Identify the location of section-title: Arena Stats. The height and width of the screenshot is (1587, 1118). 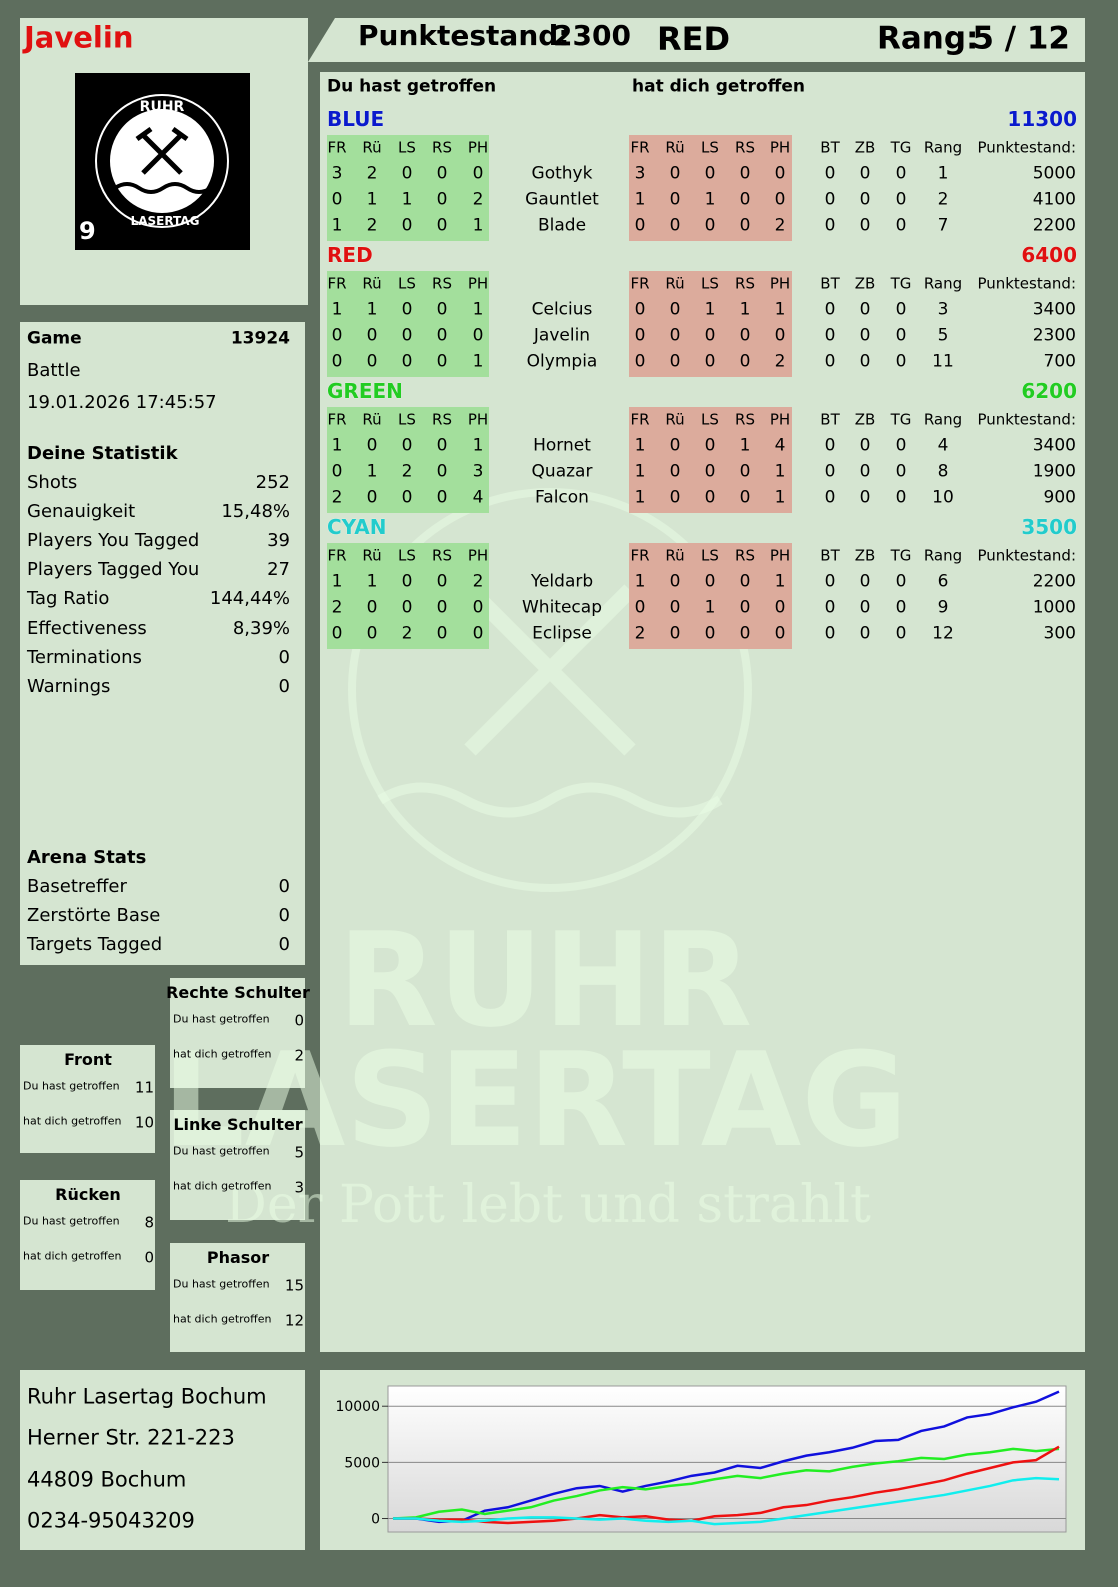
(87, 857).